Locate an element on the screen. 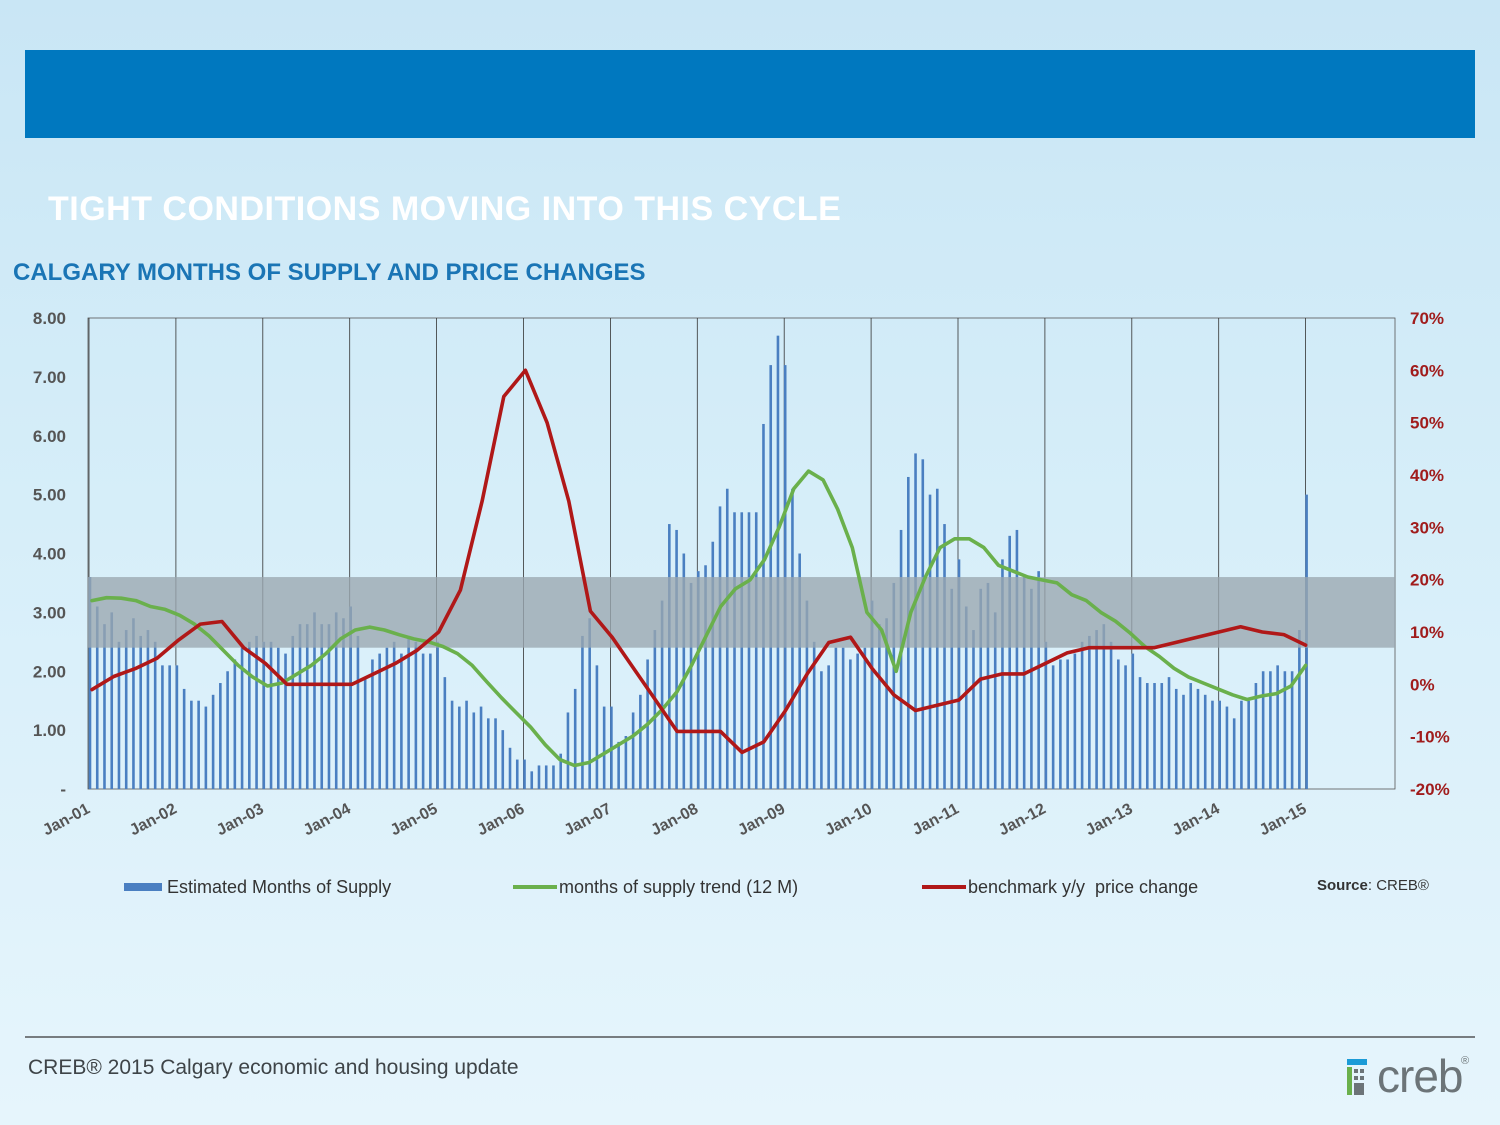  source-label: Source is located at coordinates (1342, 885).